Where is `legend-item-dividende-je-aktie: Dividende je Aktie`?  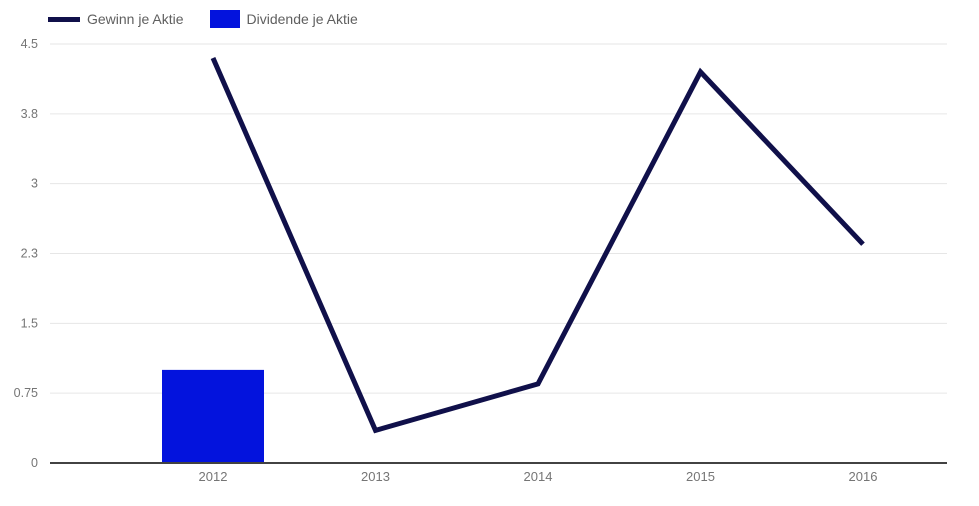
legend-item-dividende-je-aktie: Dividende je Aktie is located at coordinates (283, 19).